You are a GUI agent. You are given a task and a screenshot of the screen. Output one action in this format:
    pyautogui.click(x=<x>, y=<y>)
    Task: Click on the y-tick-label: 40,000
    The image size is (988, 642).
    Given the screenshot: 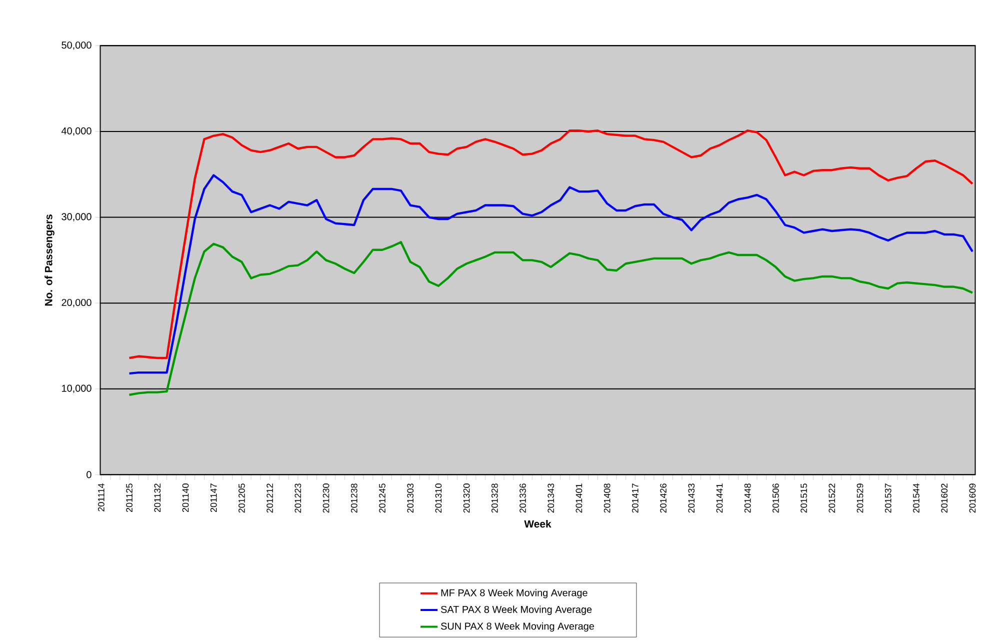 What is the action you would take?
    pyautogui.click(x=76, y=131)
    